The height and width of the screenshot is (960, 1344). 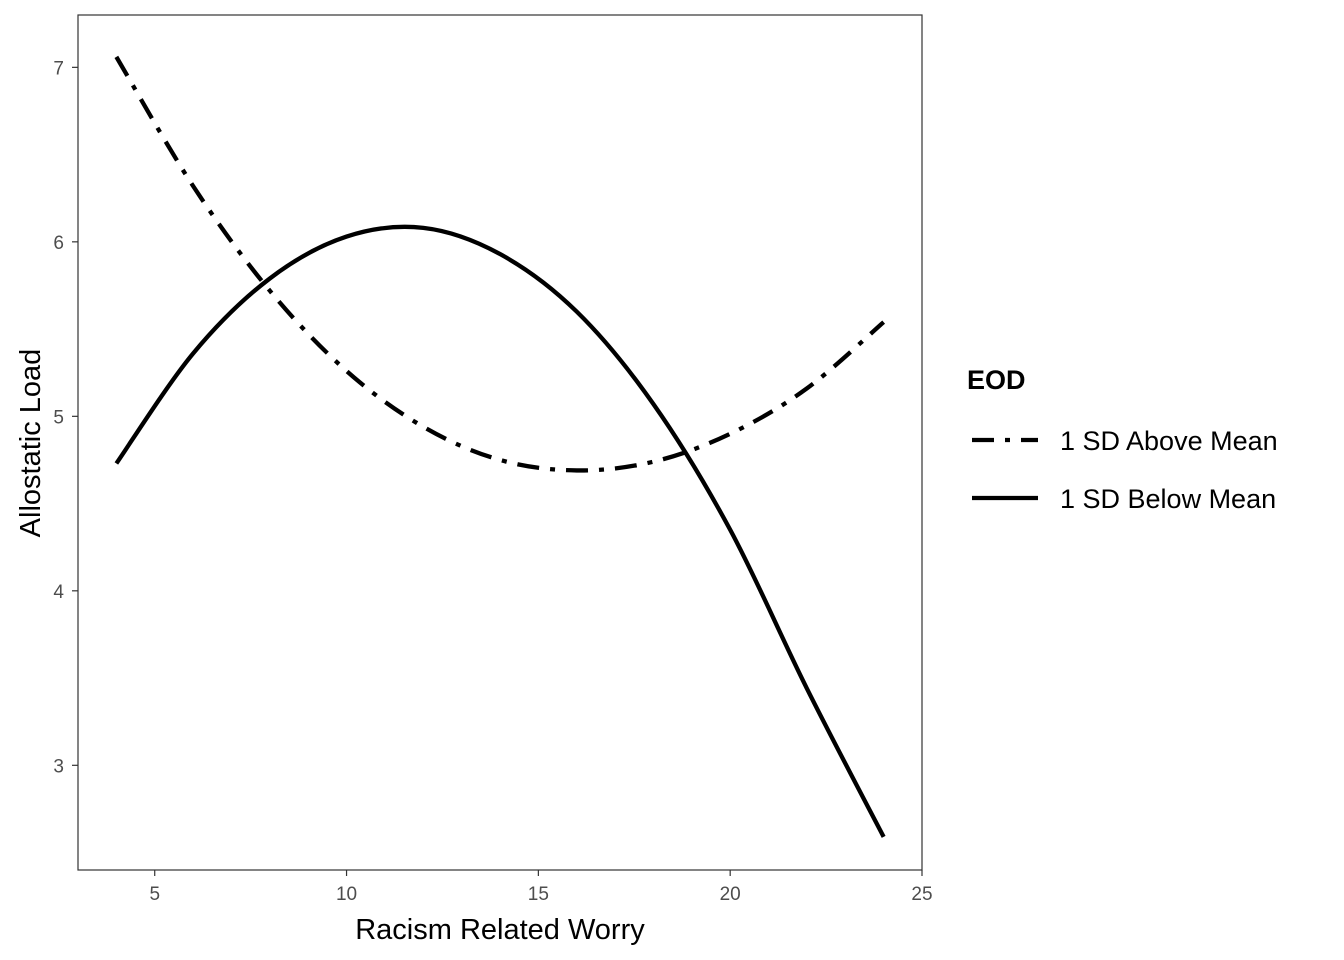 What do you see at coordinates (996, 380) in the screenshot?
I see `legend-title: EOD` at bounding box center [996, 380].